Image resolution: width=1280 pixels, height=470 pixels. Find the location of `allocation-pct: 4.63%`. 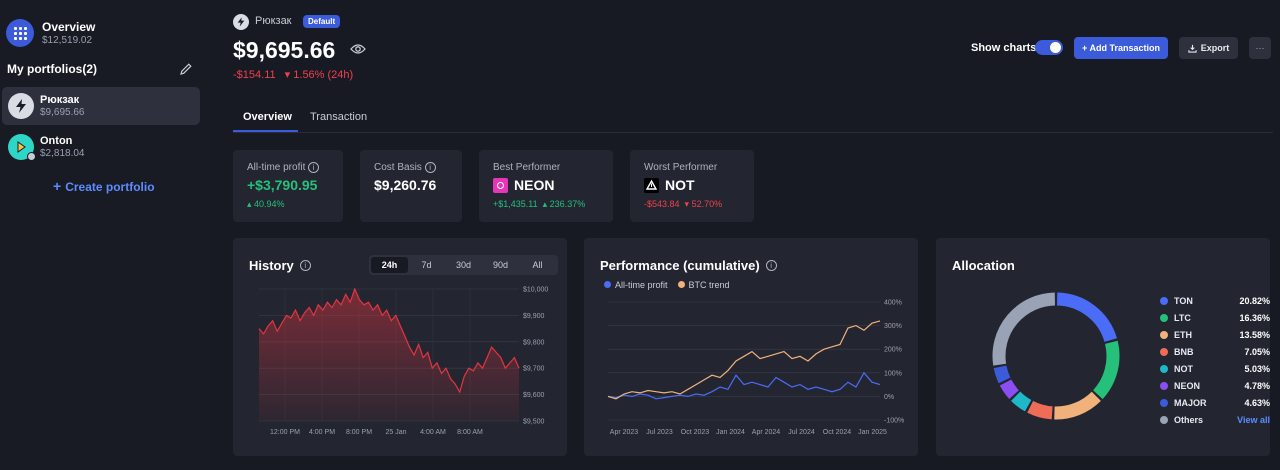

allocation-pct: 4.63% is located at coordinates (1257, 402).